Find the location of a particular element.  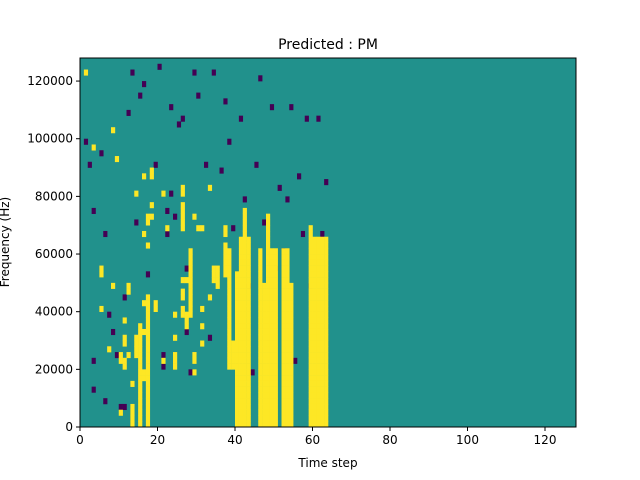

x-tick-label: 100 is located at coordinates (467, 440).